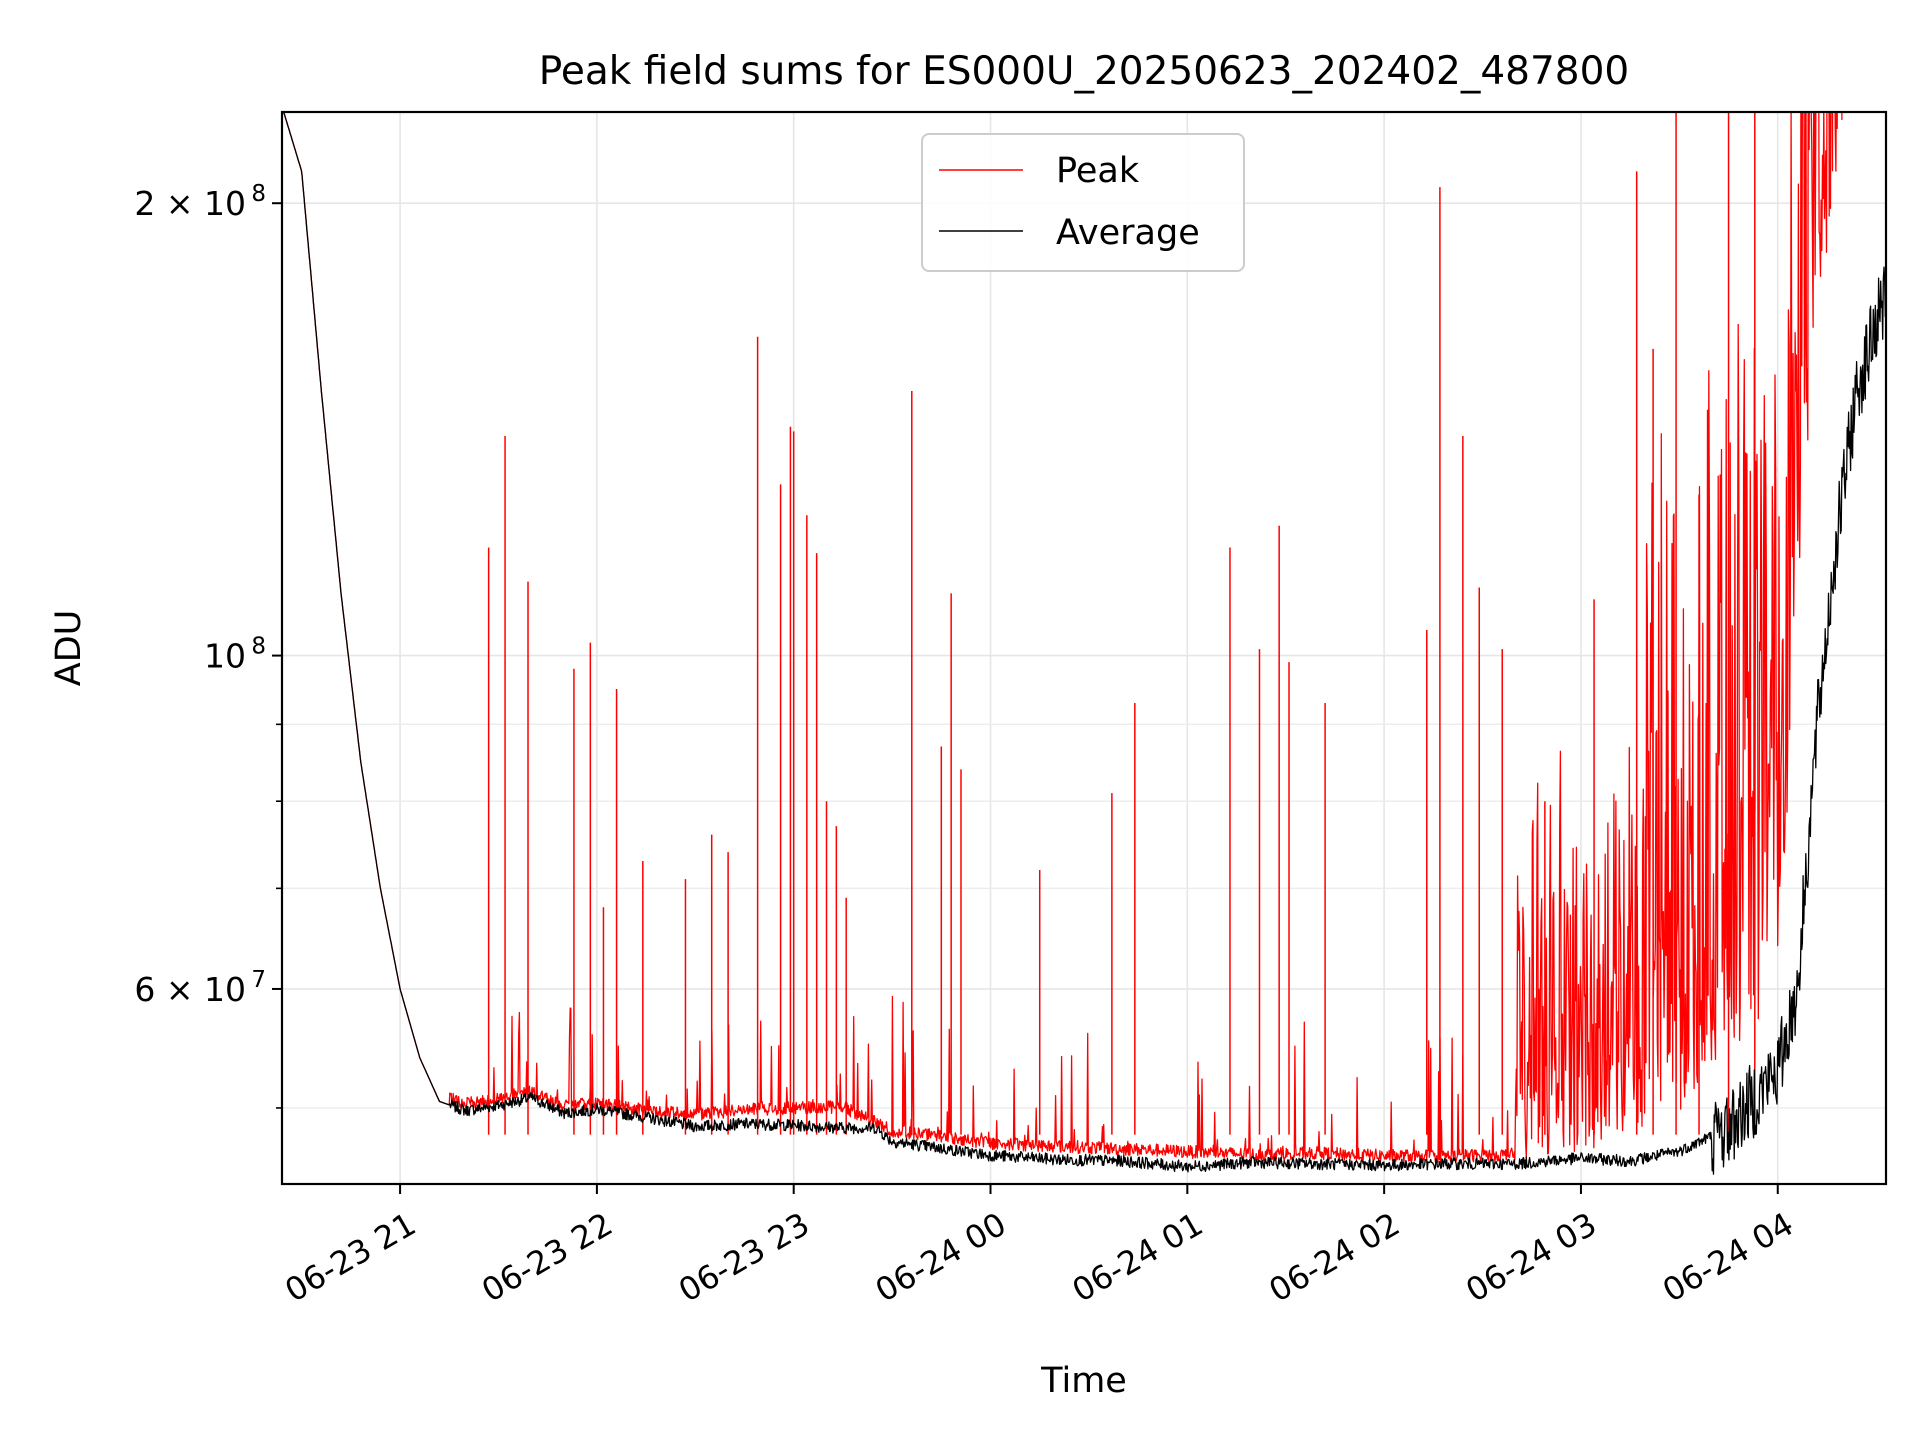 This screenshot has width=1920, height=1440. I want to click on x-axis-label: Time, so click(1083, 1381).